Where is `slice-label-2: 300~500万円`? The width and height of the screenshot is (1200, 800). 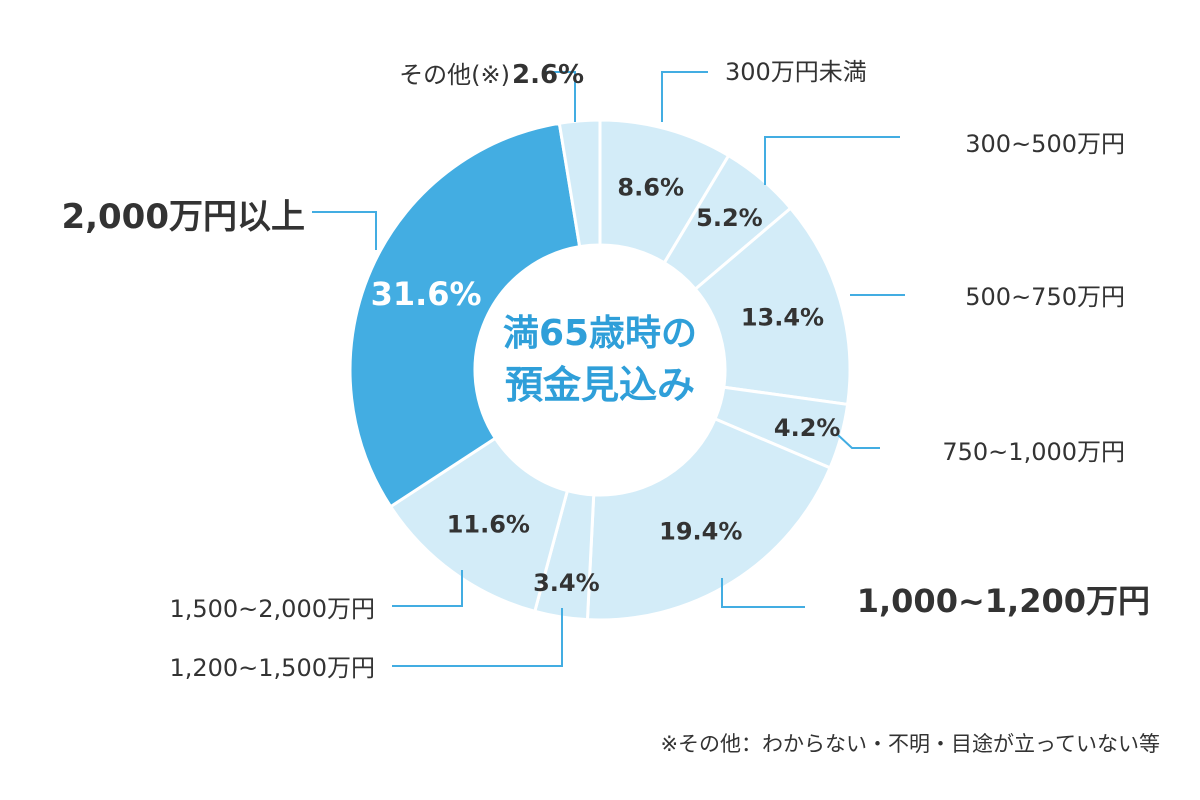
slice-label-2: 300~500万円 is located at coordinates (1045, 144).